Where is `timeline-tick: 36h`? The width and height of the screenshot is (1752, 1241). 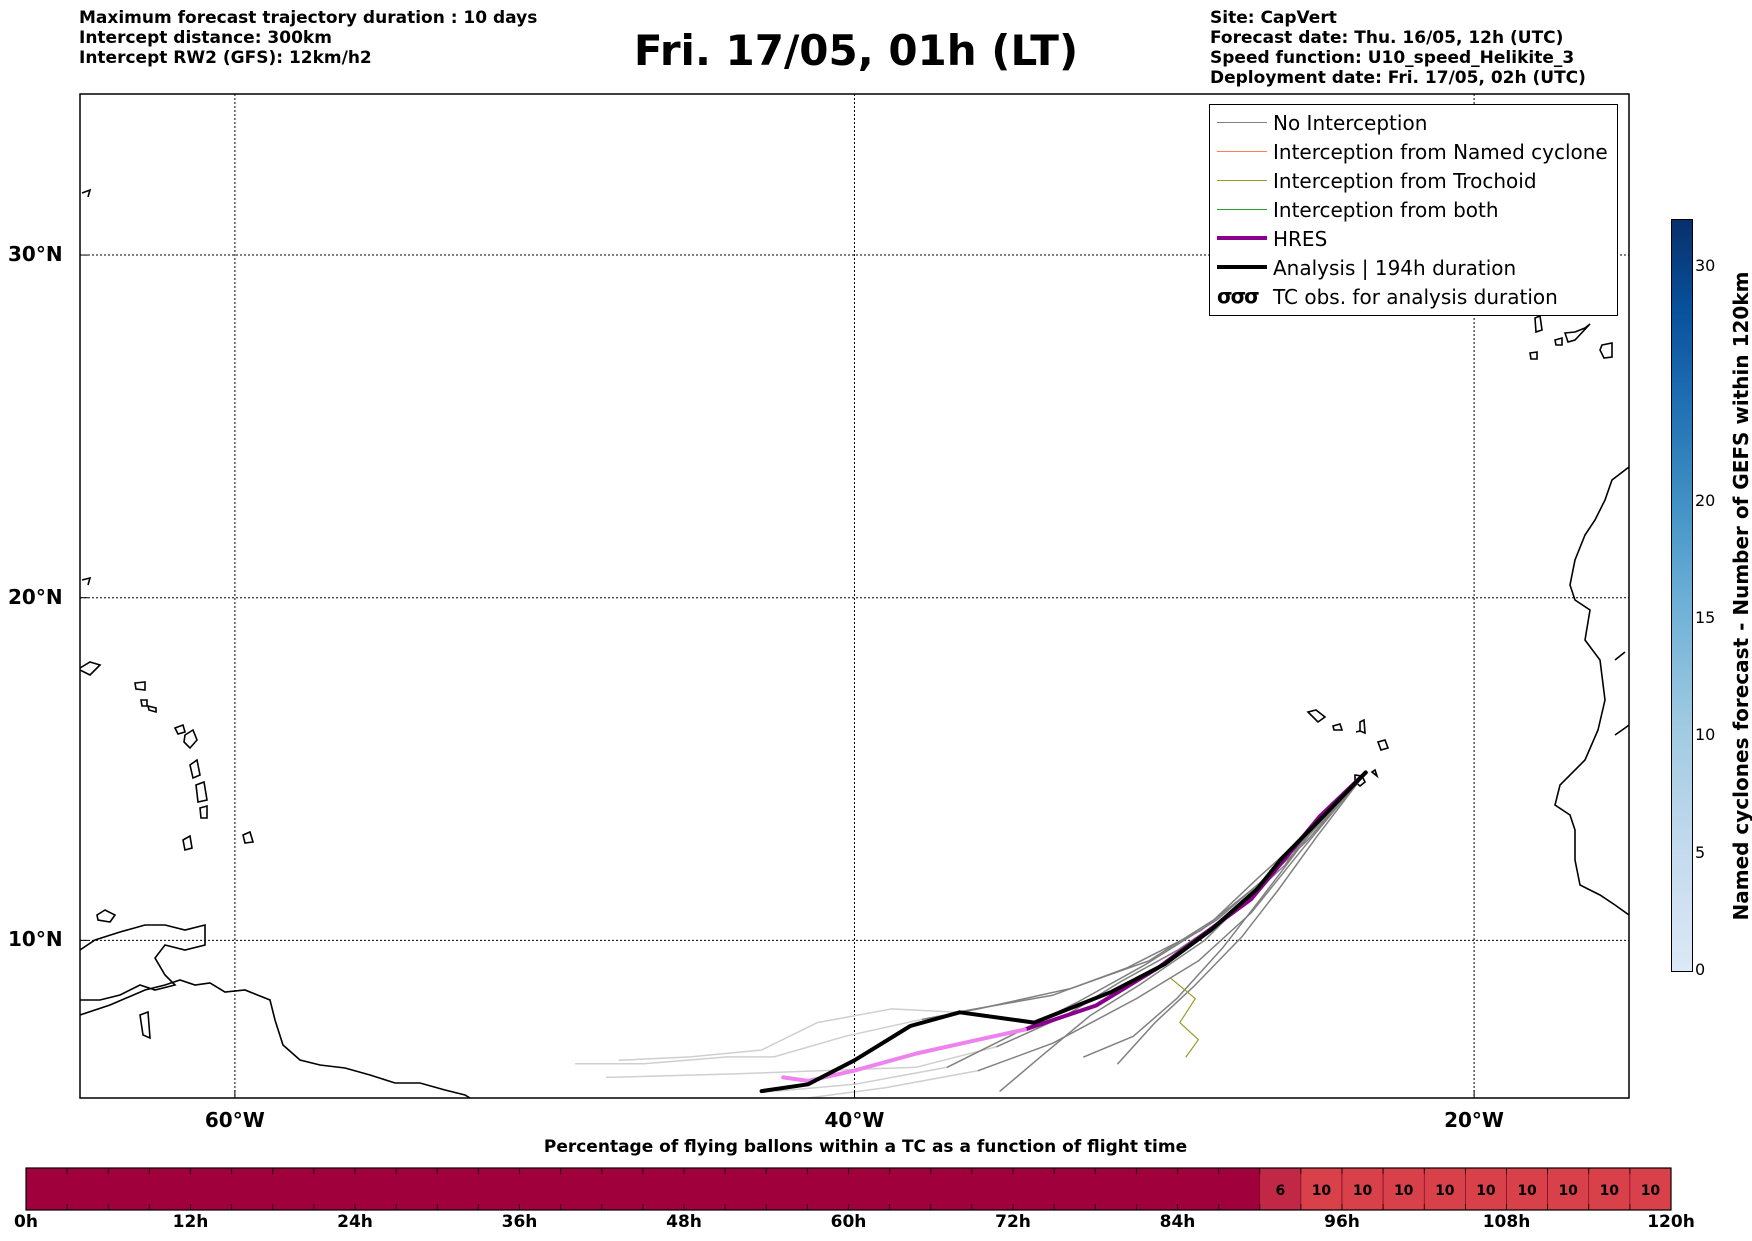 timeline-tick: 36h is located at coordinates (519, 1222).